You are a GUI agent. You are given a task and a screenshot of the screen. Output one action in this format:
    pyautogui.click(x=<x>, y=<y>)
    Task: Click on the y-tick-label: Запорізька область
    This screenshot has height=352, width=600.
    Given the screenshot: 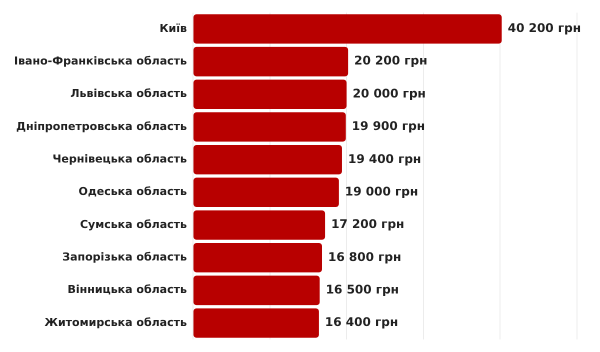 What is the action you would take?
    pyautogui.click(x=124, y=257)
    